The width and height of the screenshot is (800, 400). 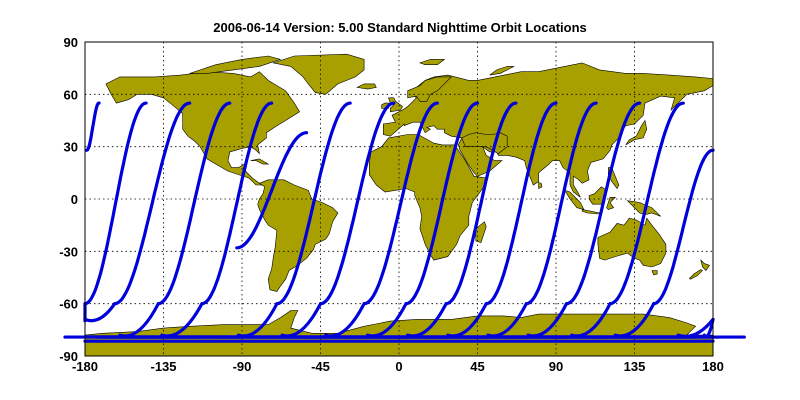 What do you see at coordinates (477, 366) in the screenshot?
I see `x-tick-label: 45` at bounding box center [477, 366].